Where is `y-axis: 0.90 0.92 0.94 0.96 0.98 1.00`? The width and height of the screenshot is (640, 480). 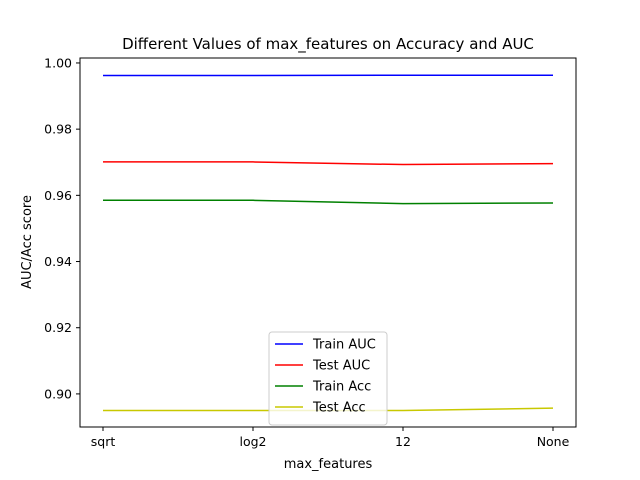
y-axis: 0.90 0.92 0.94 0.96 0.98 1.00 is located at coordinates (62, 228).